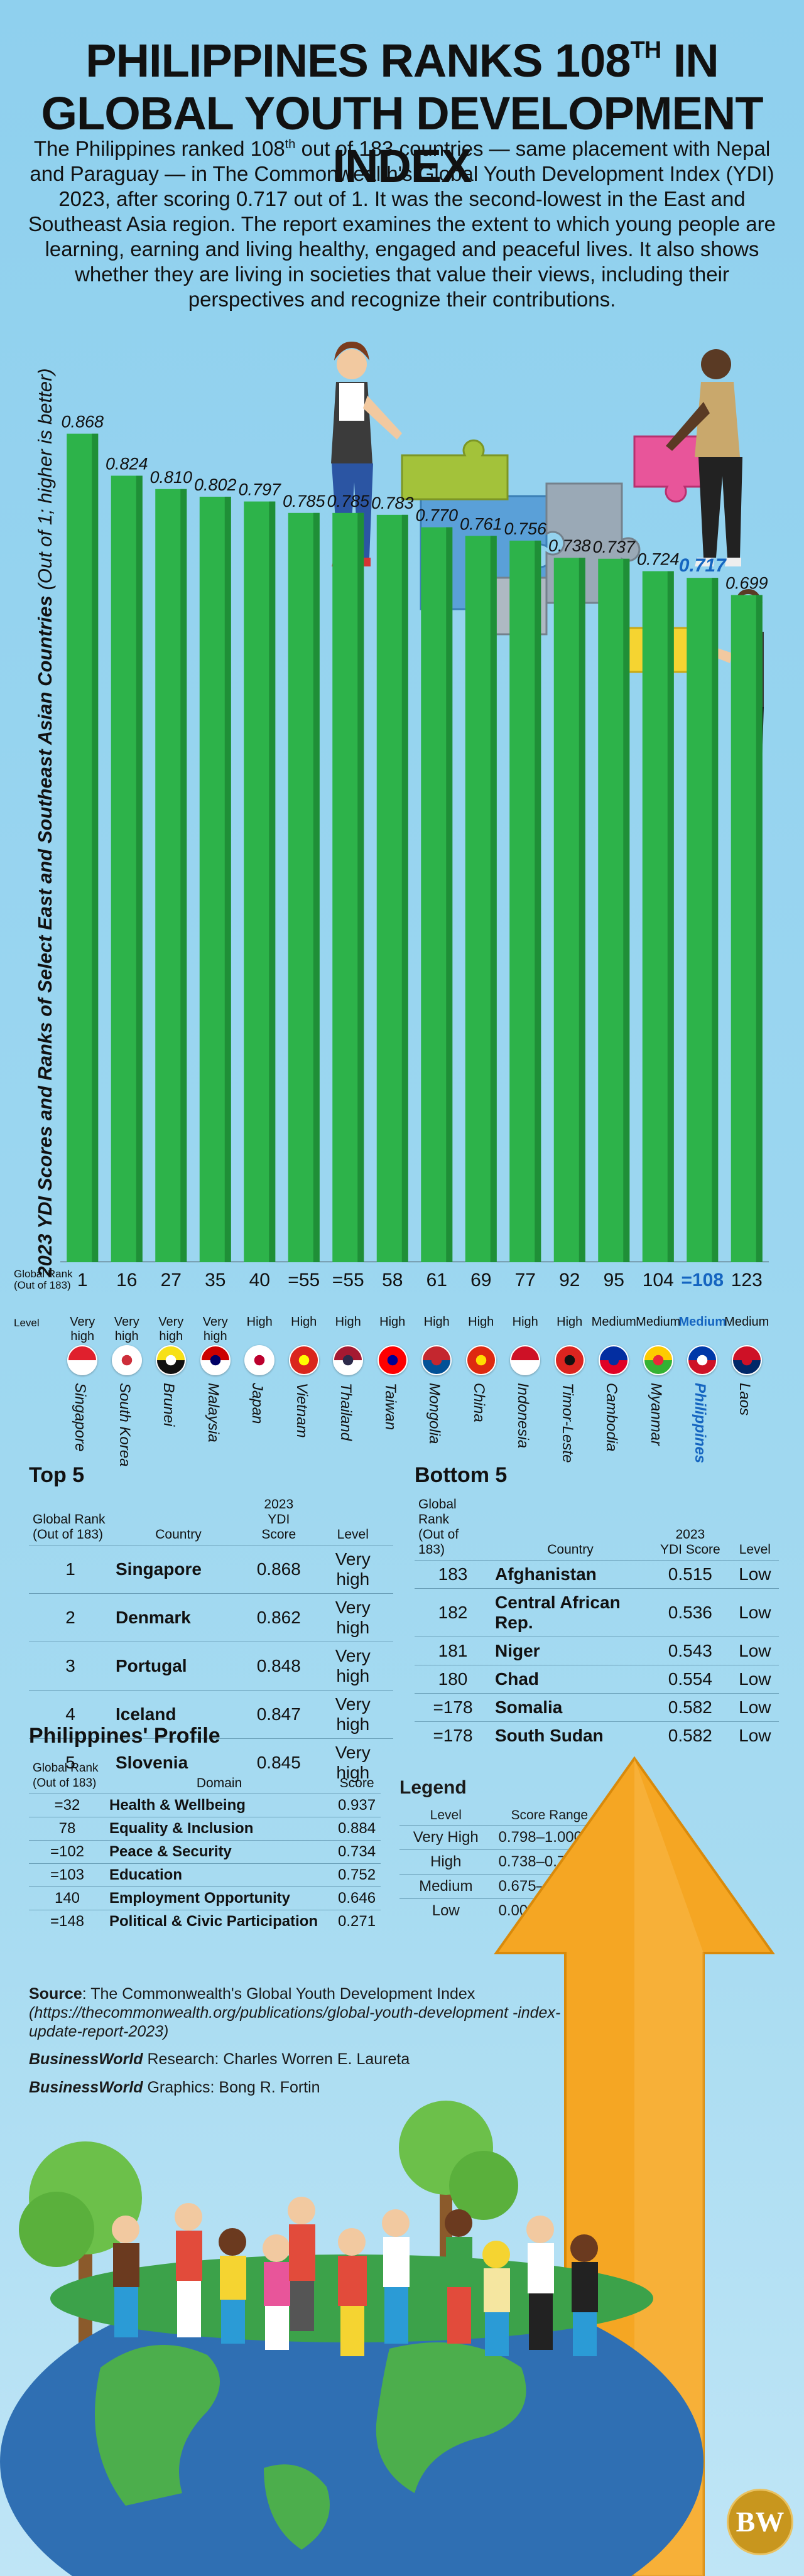 The image size is (804, 2576). Describe the element at coordinates (510, 1815) in the screenshot. I see `legend-header-row: Level Score Range` at that location.